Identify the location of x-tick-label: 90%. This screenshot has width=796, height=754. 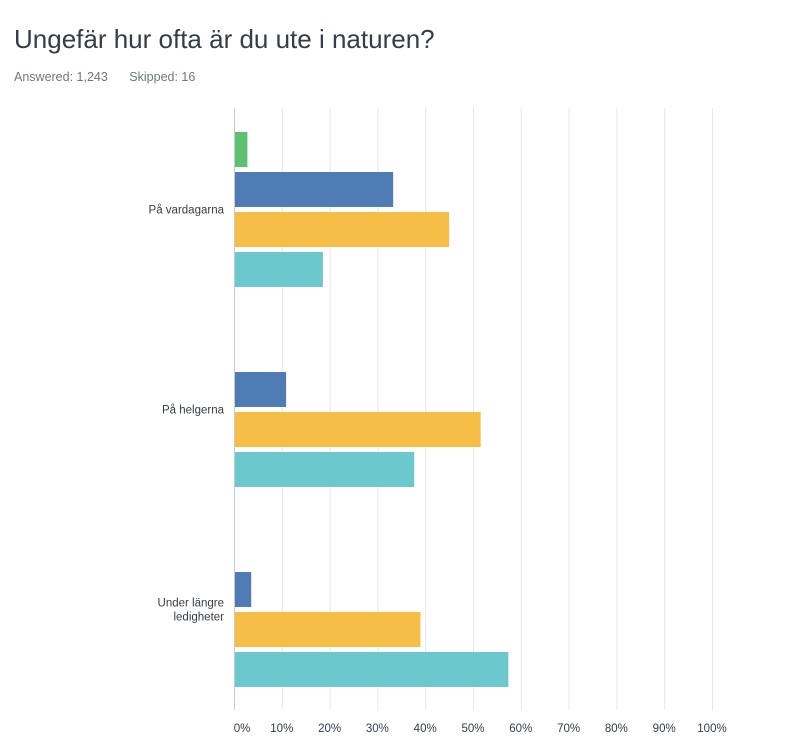
(664, 729).